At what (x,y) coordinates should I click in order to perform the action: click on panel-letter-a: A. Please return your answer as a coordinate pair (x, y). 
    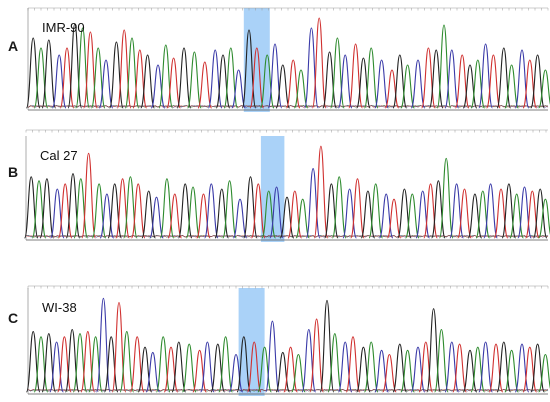
    Looking at the image, I should click on (13, 46).